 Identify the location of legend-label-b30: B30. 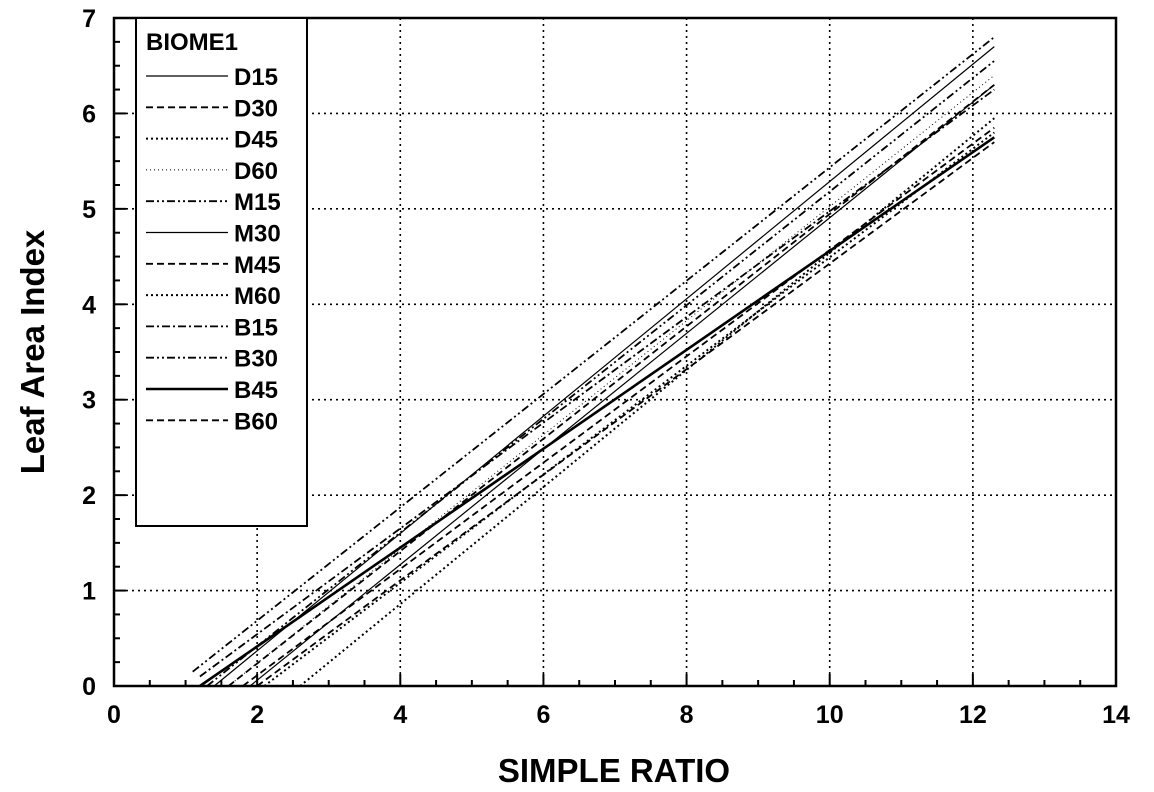
(256, 359).